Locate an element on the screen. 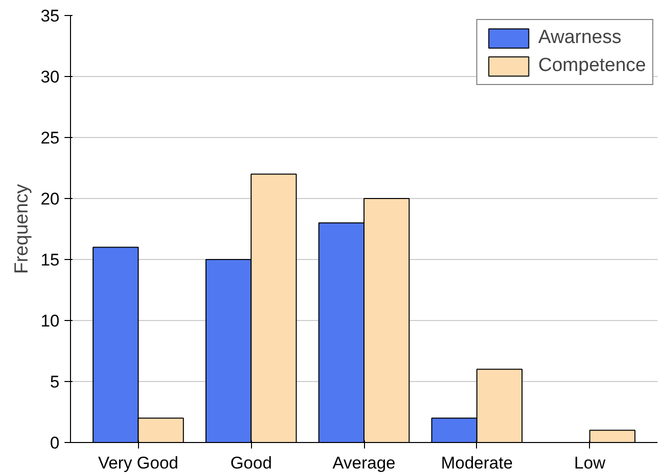 The width and height of the screenshot is (662, 475). legend-label: Competence is located at coordinates (592, 66).